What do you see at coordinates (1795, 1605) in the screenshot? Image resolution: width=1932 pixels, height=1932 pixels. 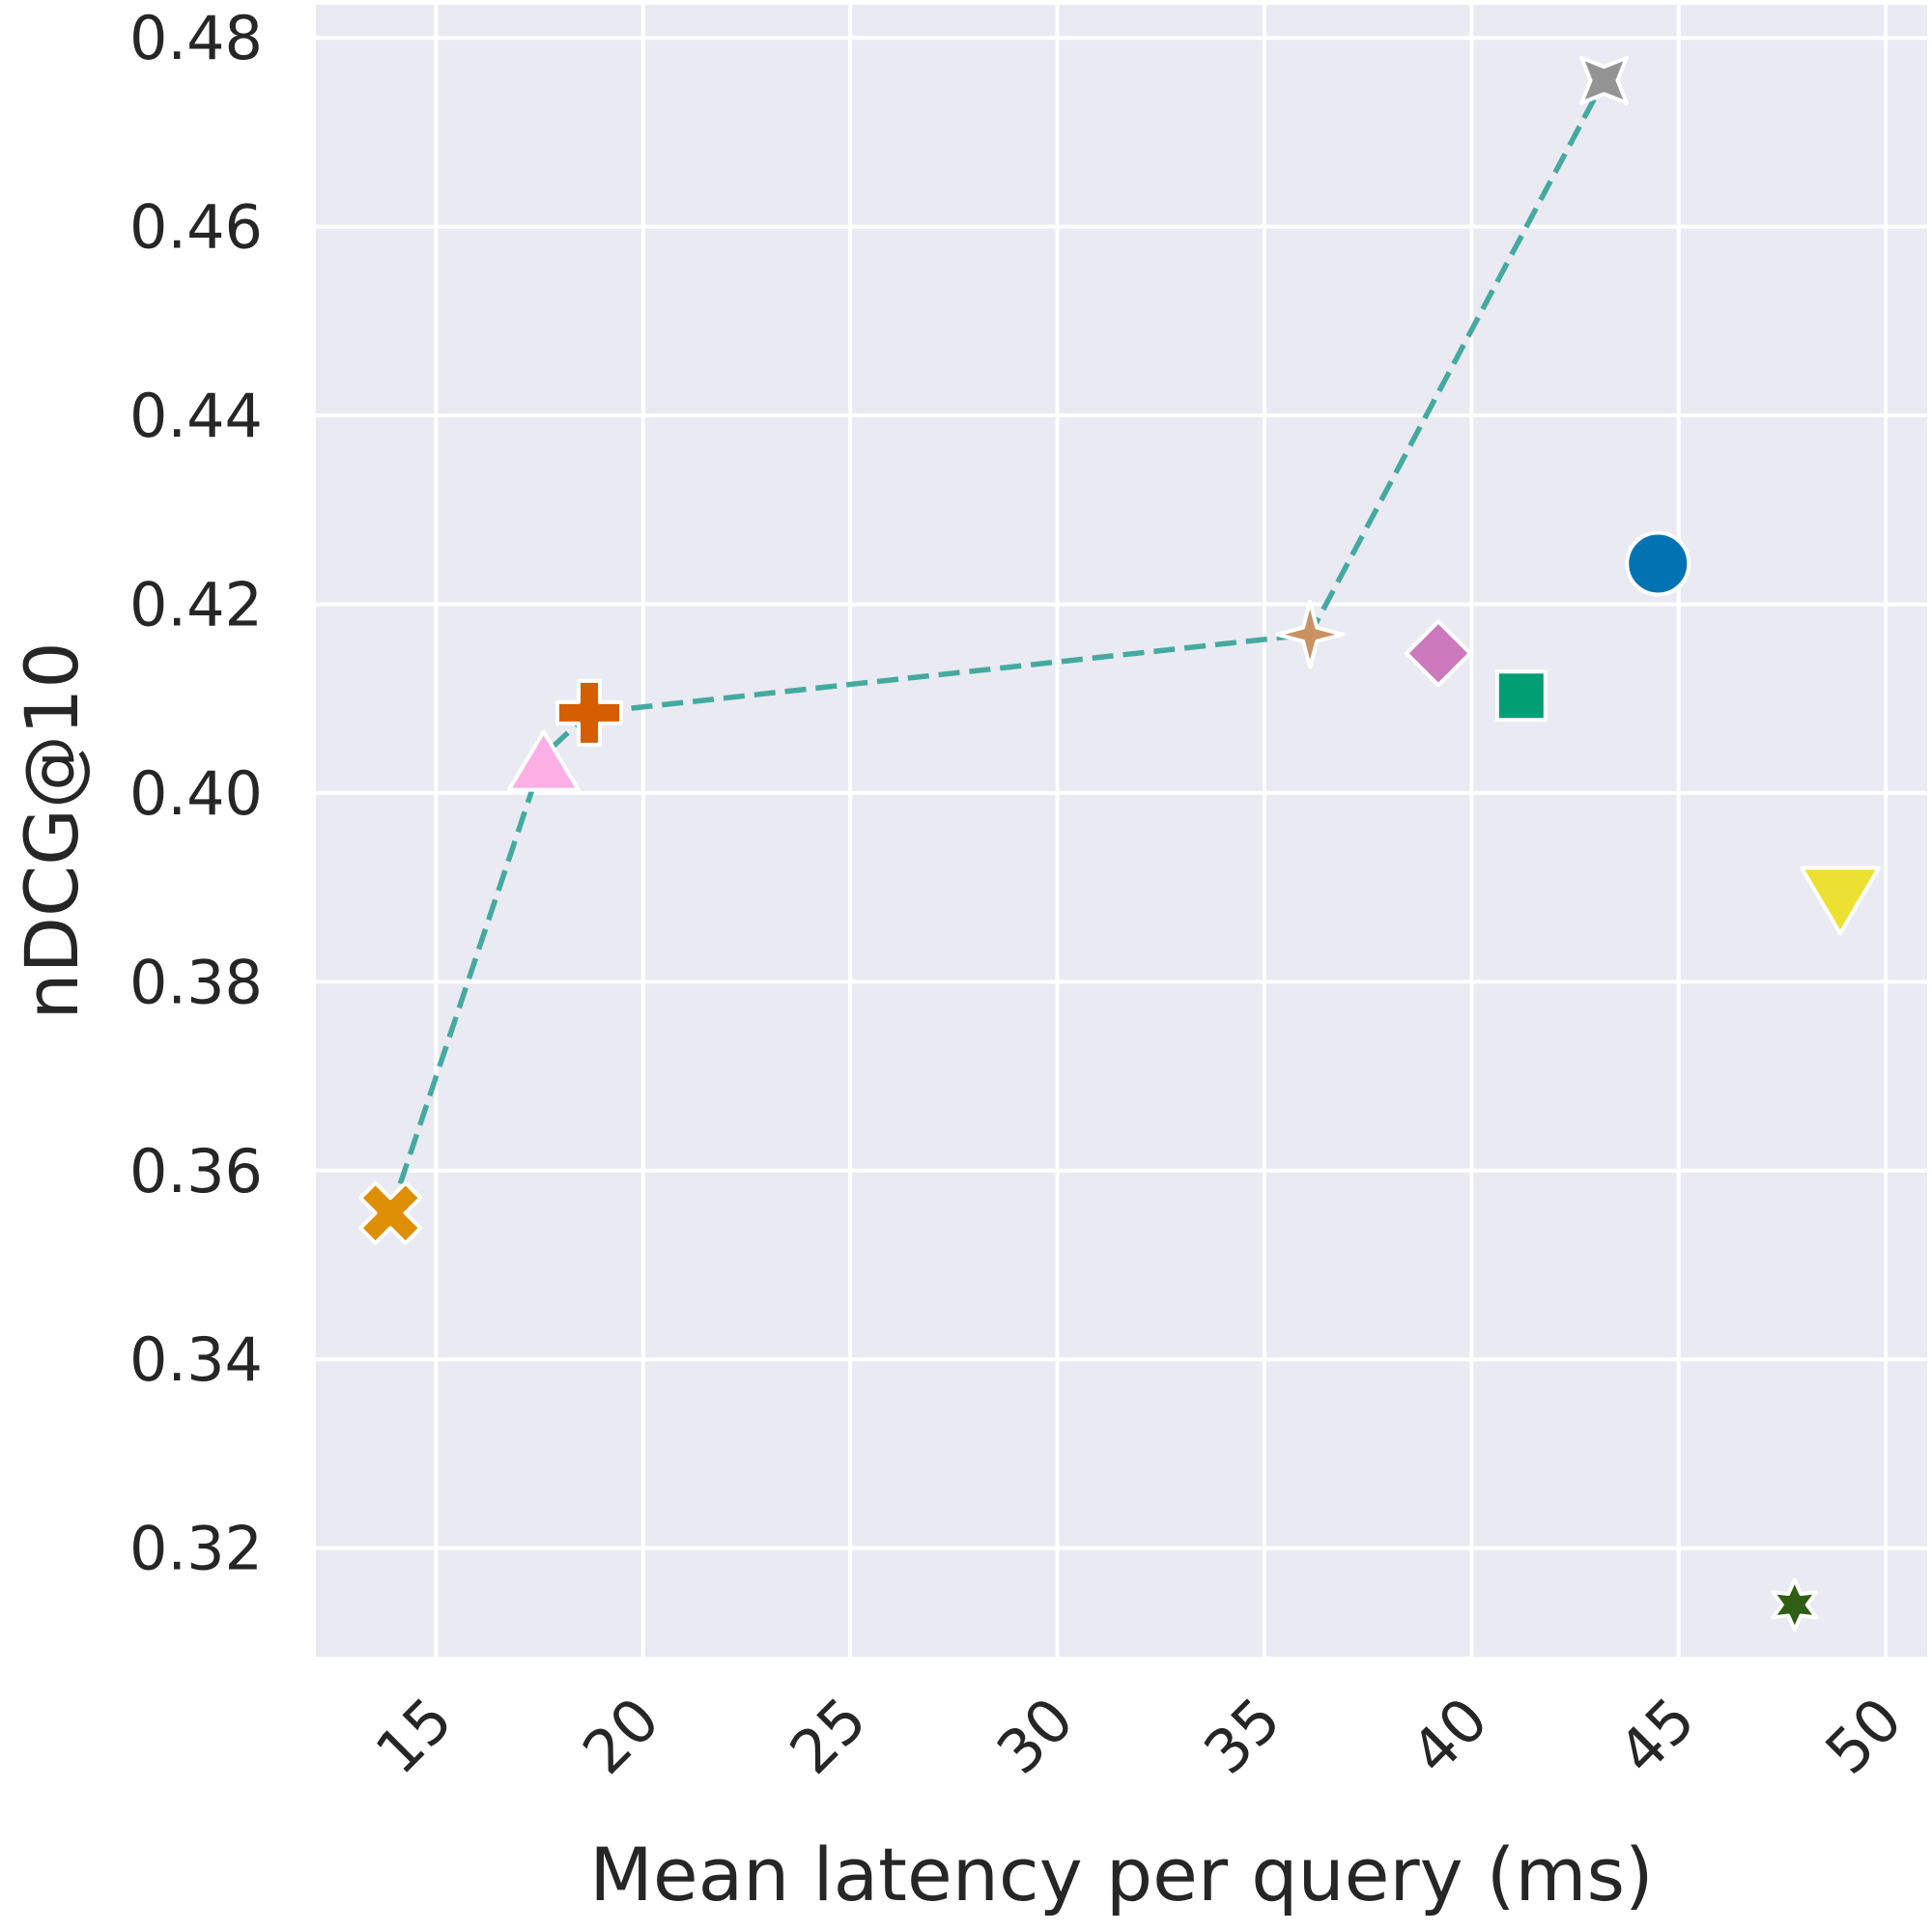 I see `data-point-star6` at bounding box center [1795, 1605].